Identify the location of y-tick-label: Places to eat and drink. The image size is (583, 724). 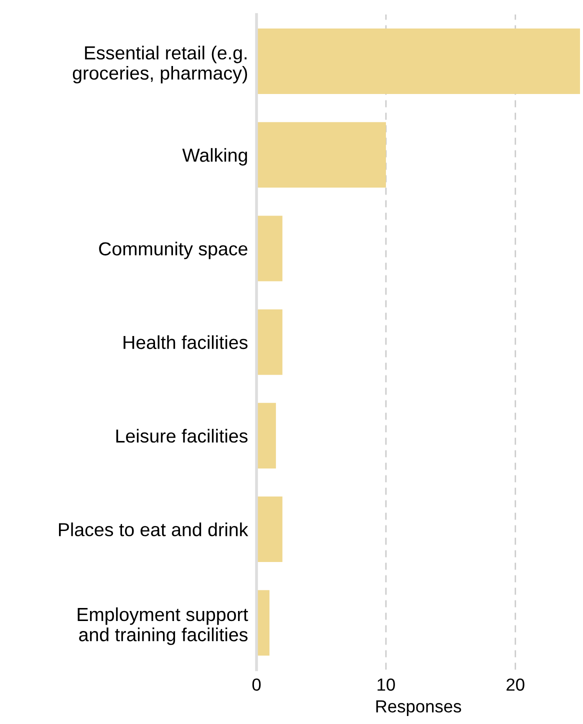
(153, 529).